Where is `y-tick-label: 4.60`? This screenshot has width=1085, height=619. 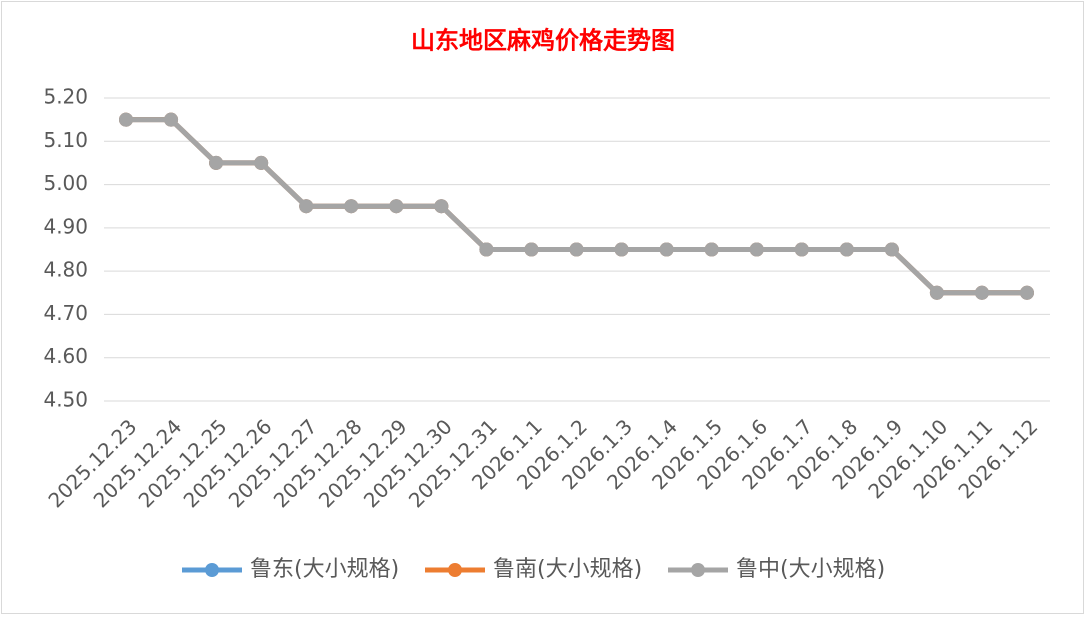 y-tick-label: 4.60 is located at coordinates (65, 356).